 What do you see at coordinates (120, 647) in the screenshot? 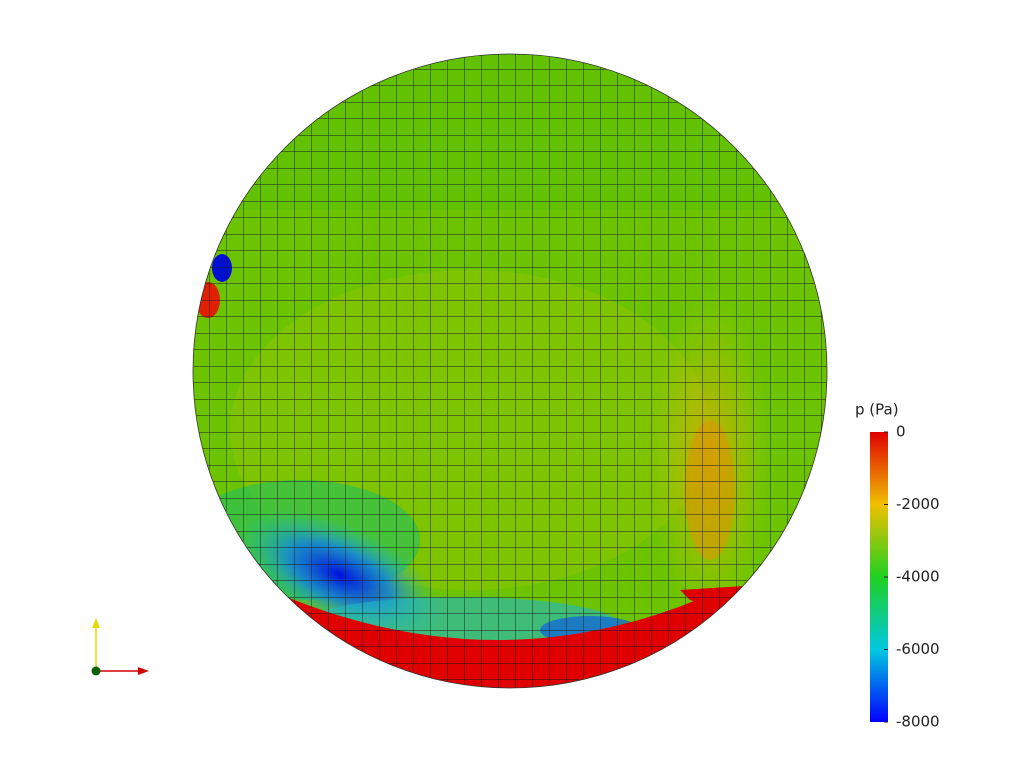
I see `axes-triad` at bounding box center [120, 647].